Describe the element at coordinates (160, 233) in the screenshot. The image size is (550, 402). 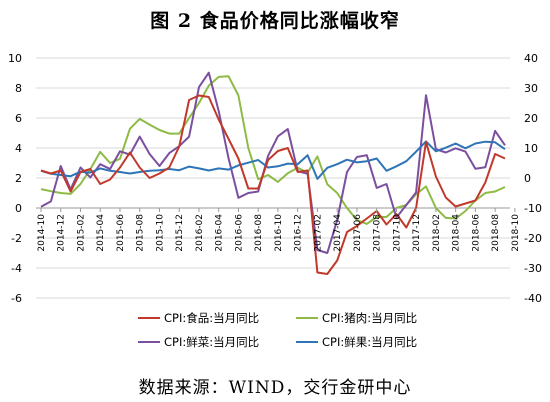
I see `x-tick-label: 2015-10` at that location.